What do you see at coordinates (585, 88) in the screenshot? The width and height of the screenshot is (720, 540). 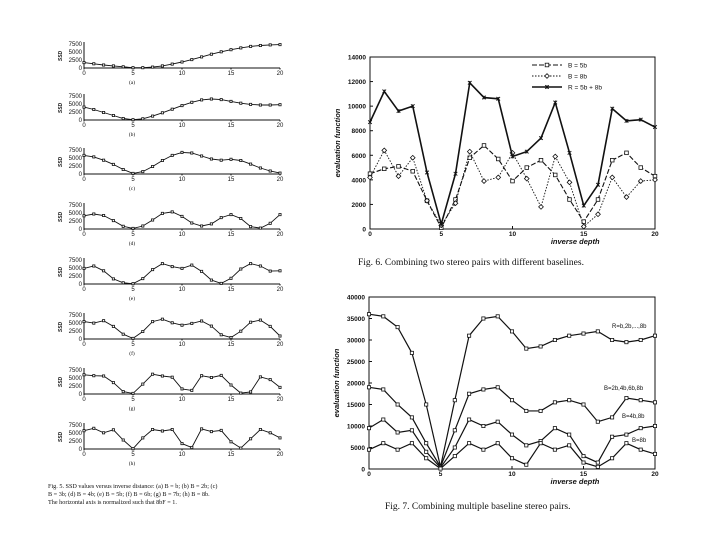 I see `legend-label: R = 5b + 8b` at bounding box center [585, 88].